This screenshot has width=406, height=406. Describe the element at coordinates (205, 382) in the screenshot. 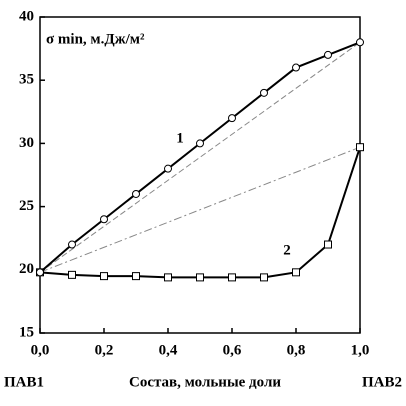

I see `x-axis-label: Состав, мольные доли` at that location.